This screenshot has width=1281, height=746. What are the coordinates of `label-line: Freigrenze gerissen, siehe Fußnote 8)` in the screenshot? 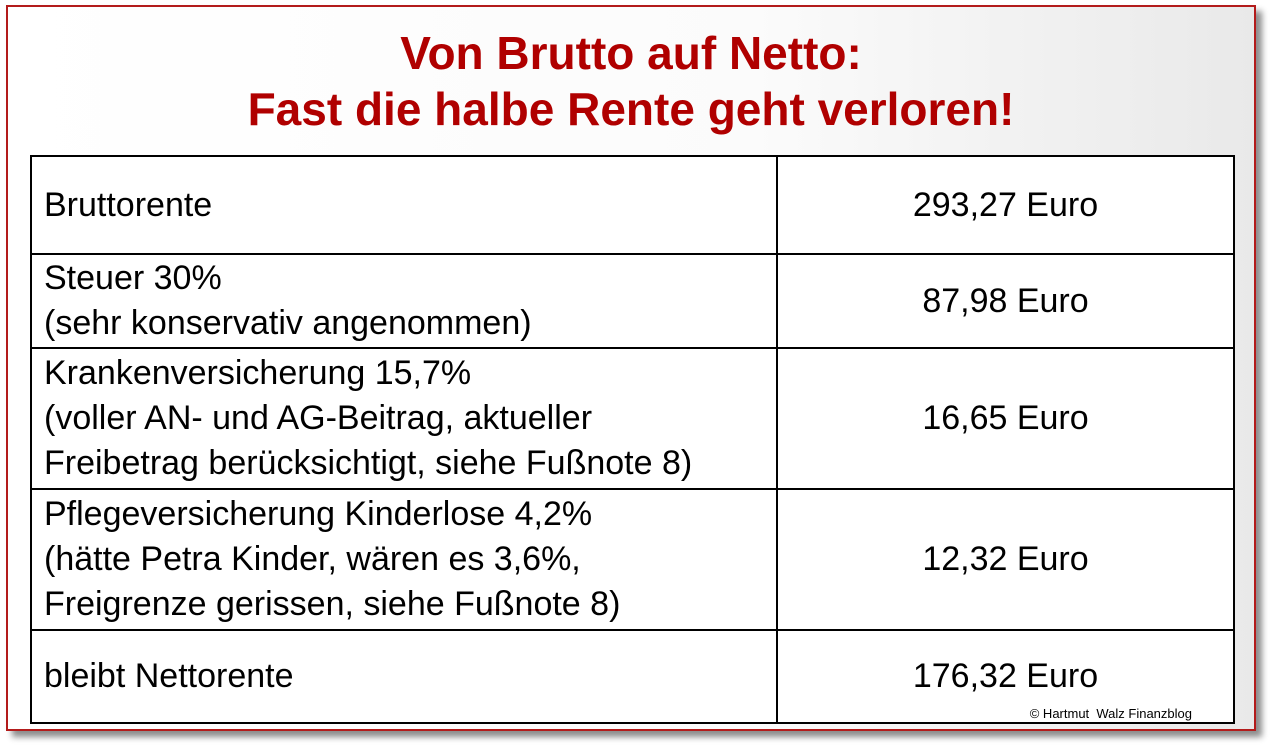 It's located at (332, 604).